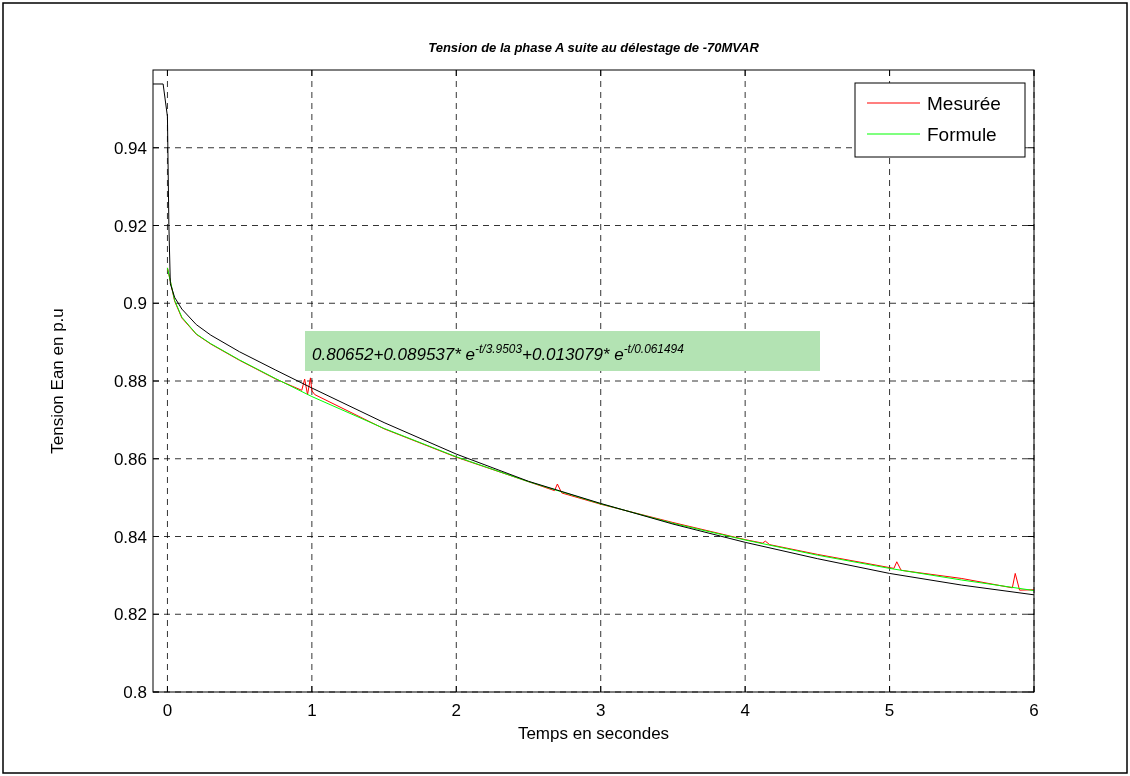 This screenshot has width=1130, height=776. I want to click on y-tick-label: 0.86, so click(130, 459).